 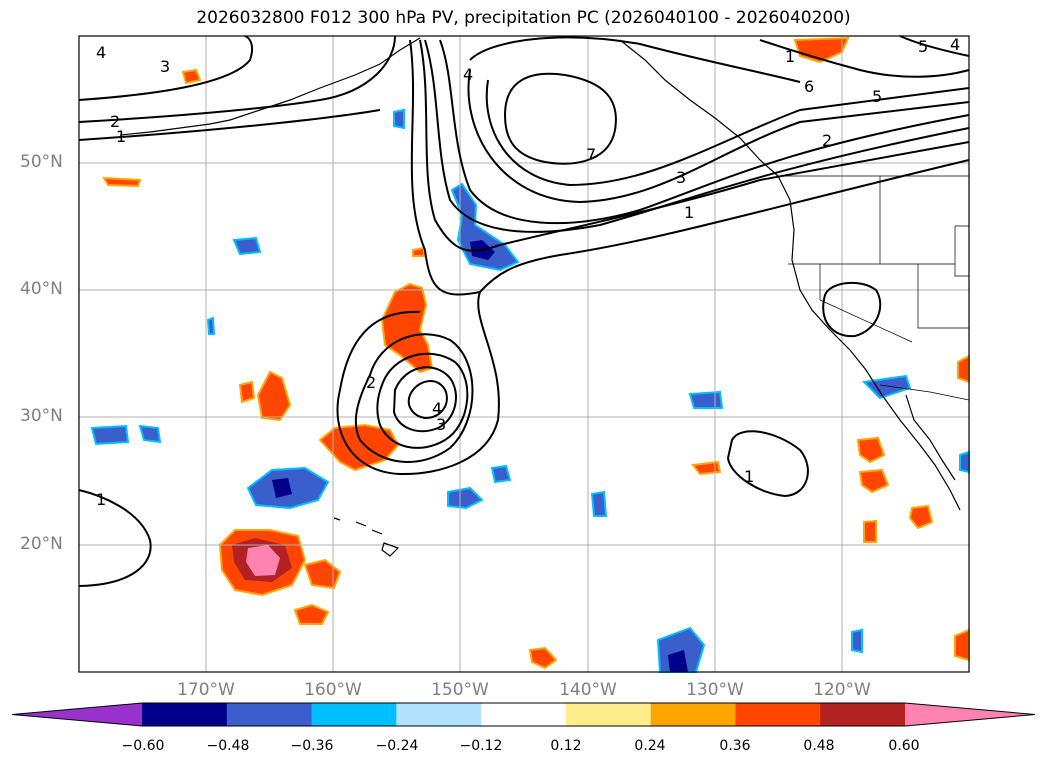 I want to click on pv-contour-nw2, so click(x=237, y=79).